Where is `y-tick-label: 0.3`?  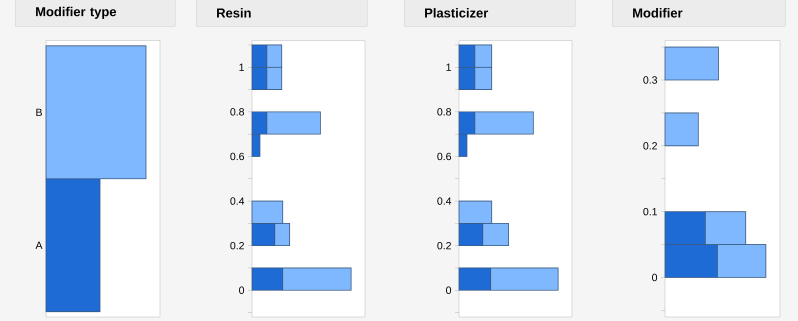 y-tick-label: 0.3 is located at coordinates (650, 80).